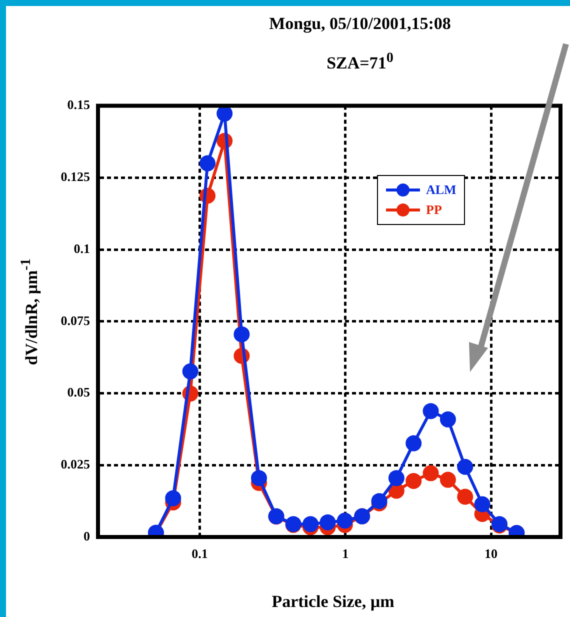  What do you see at coordinates (434, 210) in the screenshot?
I see `legend-label: PP` at bounding box center [434, 210].